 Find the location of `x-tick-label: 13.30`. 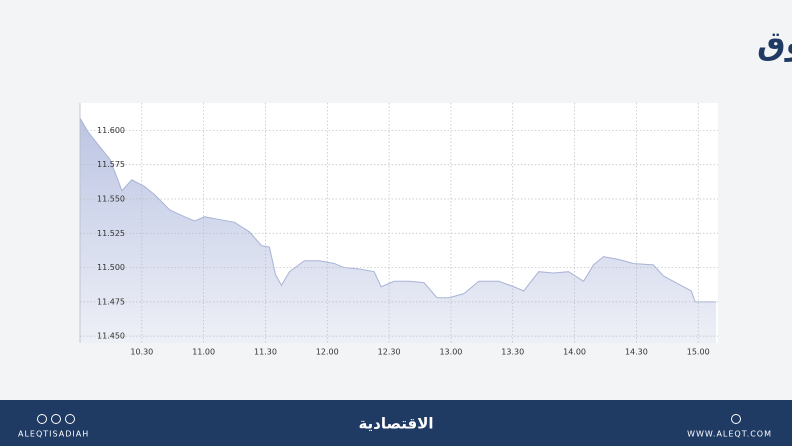

x-tick-label: 13.30 is located at coordinates (512, 352).